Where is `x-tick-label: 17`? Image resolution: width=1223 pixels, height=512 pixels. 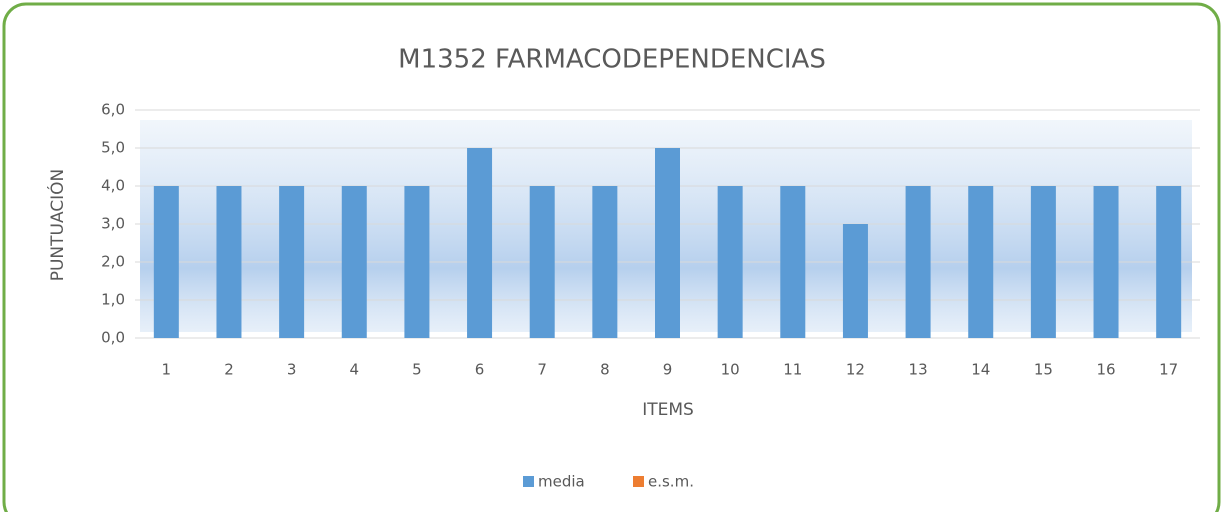 x-tick-label: 17 is located at coordinates (1168, 370).